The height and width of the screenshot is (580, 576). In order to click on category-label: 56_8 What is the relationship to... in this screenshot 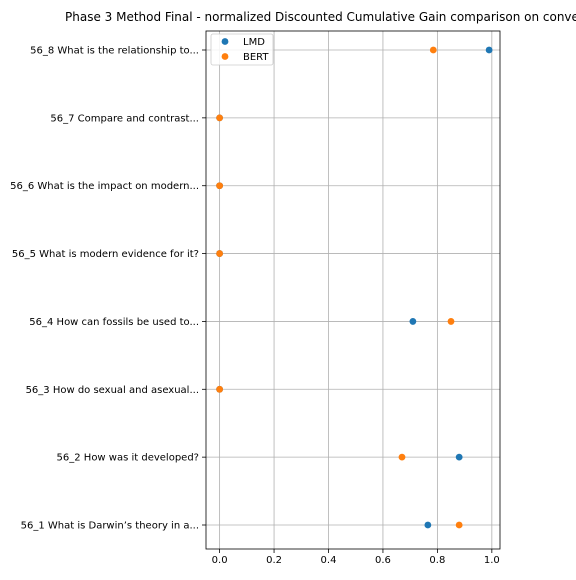, I will do `click(114, 51)`.